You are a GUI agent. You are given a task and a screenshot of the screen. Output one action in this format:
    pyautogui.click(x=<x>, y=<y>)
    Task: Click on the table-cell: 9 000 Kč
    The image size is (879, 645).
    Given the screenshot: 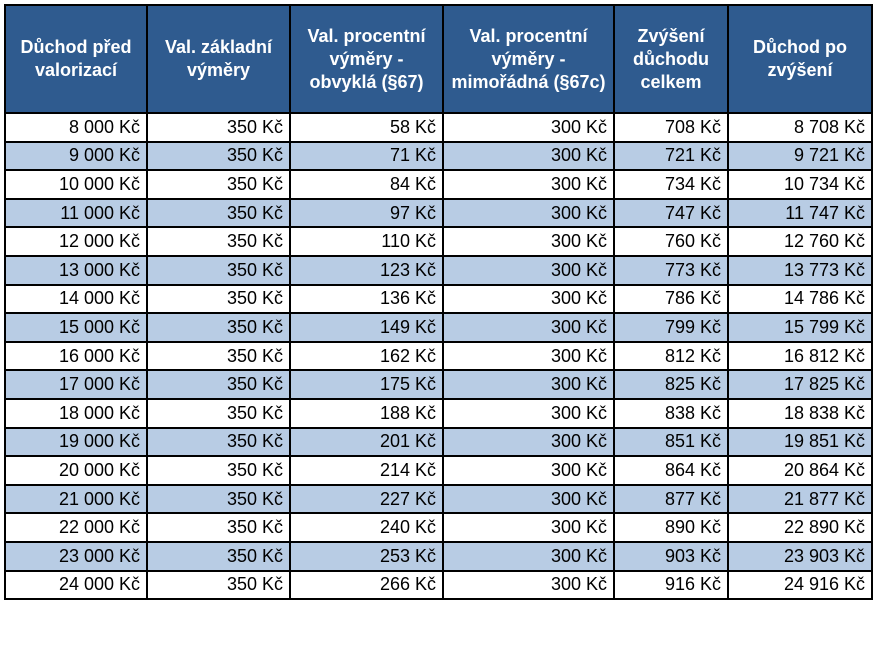 What is the action you would take?
    pyautogui.click(x=76, y=156)
    